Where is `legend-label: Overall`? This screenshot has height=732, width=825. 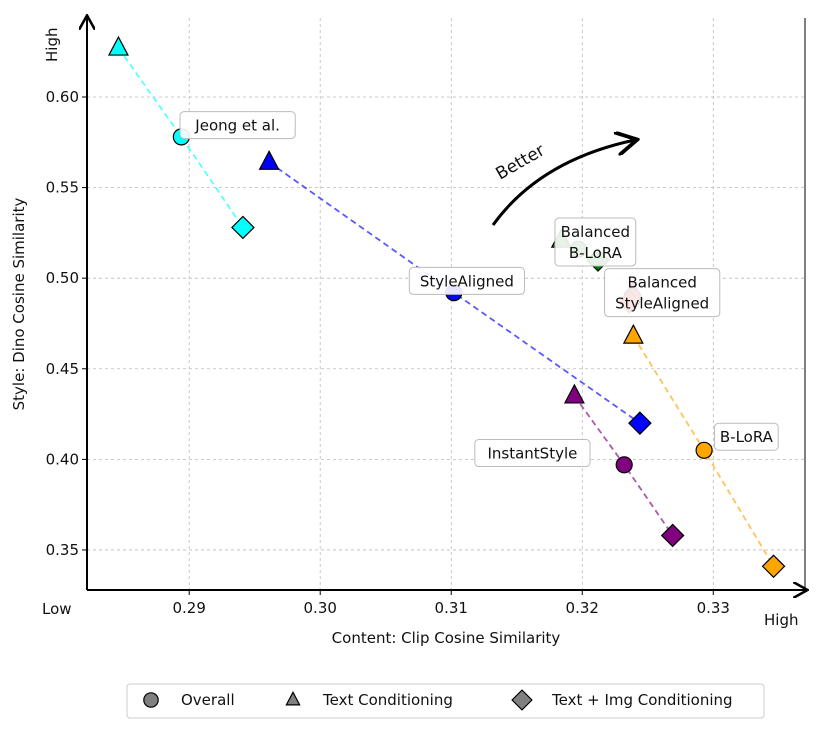 legend-label: Overall is located at coordinates (208, 700).